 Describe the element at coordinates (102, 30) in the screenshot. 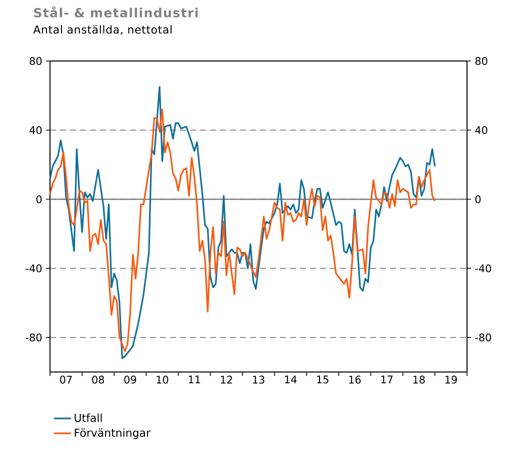

I see `chart-subtitle: Antal anställda, nettotal` at that location.